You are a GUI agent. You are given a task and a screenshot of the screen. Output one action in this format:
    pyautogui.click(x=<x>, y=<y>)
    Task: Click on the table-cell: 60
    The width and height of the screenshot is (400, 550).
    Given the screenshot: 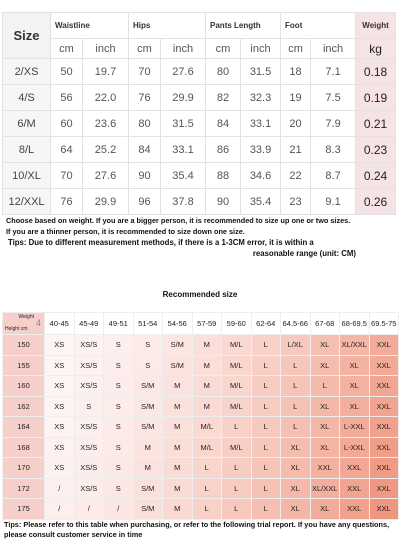 What is the action you would take?
    pyautogui.click(x=66, y=123)
    